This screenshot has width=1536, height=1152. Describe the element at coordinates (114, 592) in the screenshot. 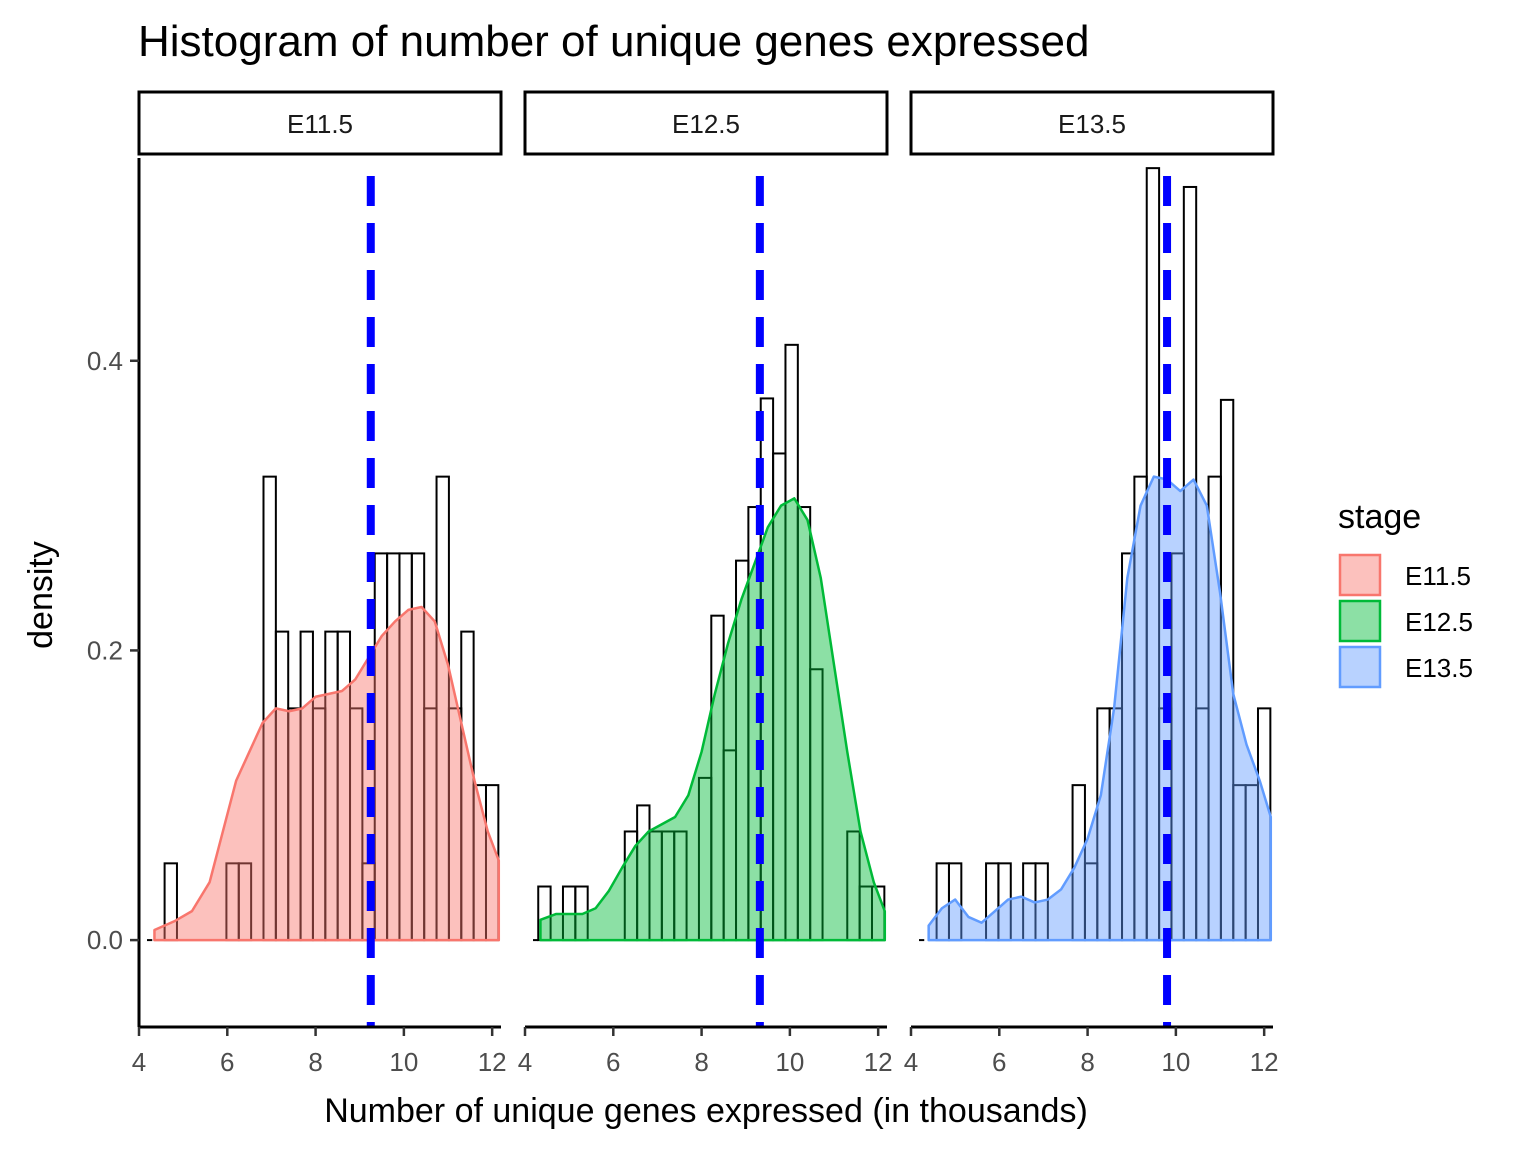

I see `y-axis: 0.0 0.2 0.4` at that location.